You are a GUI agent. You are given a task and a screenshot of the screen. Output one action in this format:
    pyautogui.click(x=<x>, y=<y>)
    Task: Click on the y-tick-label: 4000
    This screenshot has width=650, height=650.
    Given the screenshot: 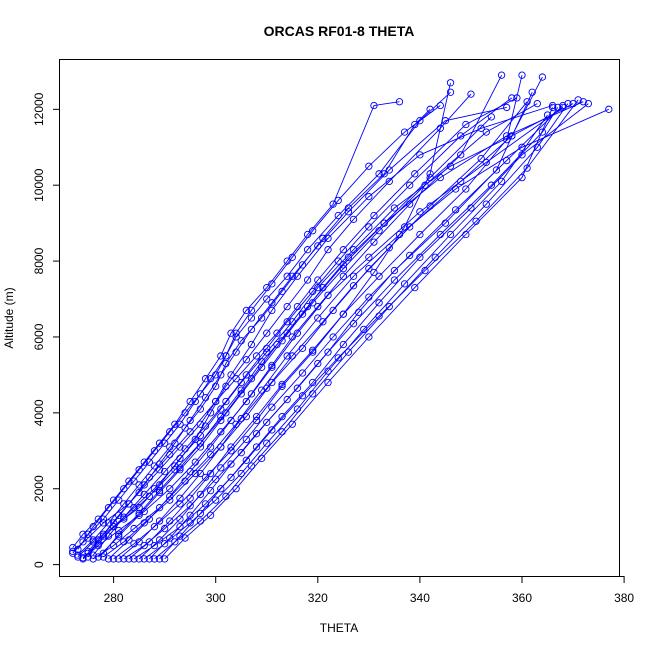 What is the action you would take?
    pyautogui.click(x=39, y=412)
    